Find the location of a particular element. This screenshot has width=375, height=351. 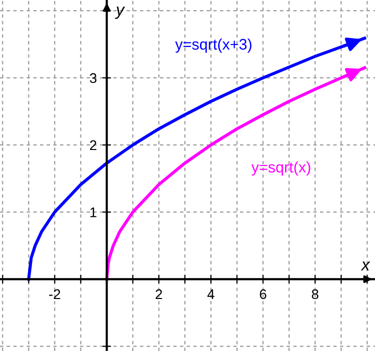

y-tick-label: 1 is located at coordinates (93, 213).